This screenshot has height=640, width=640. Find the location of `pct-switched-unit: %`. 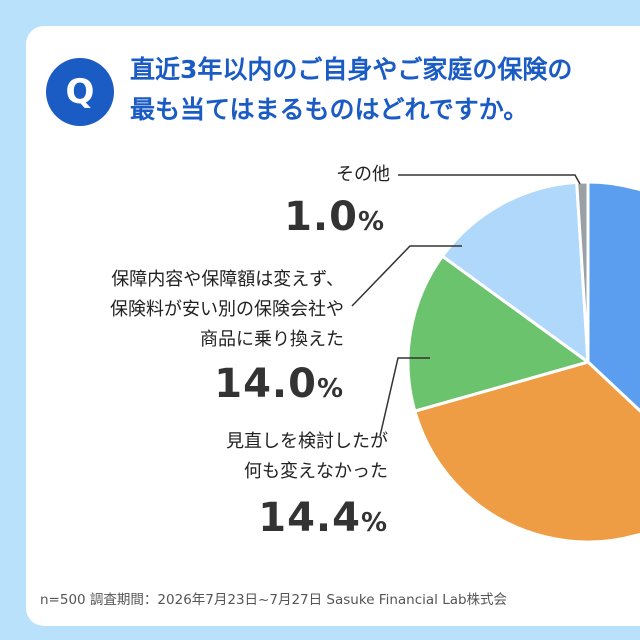

pct-switched-unit: % is located at coordinates (330, 389).